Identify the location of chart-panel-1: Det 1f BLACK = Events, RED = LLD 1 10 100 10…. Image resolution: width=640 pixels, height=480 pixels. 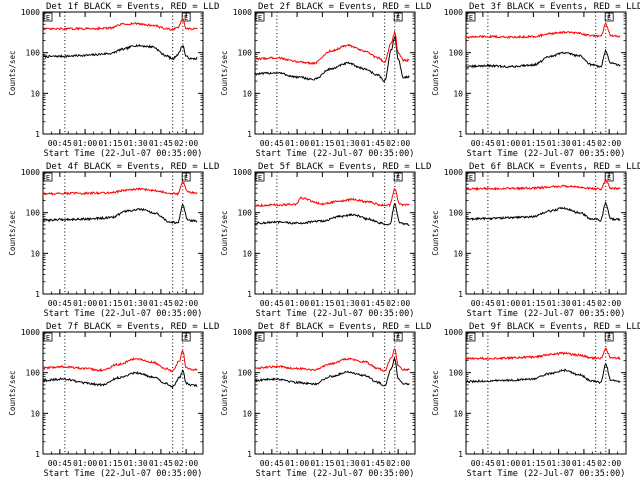
(113, 80).